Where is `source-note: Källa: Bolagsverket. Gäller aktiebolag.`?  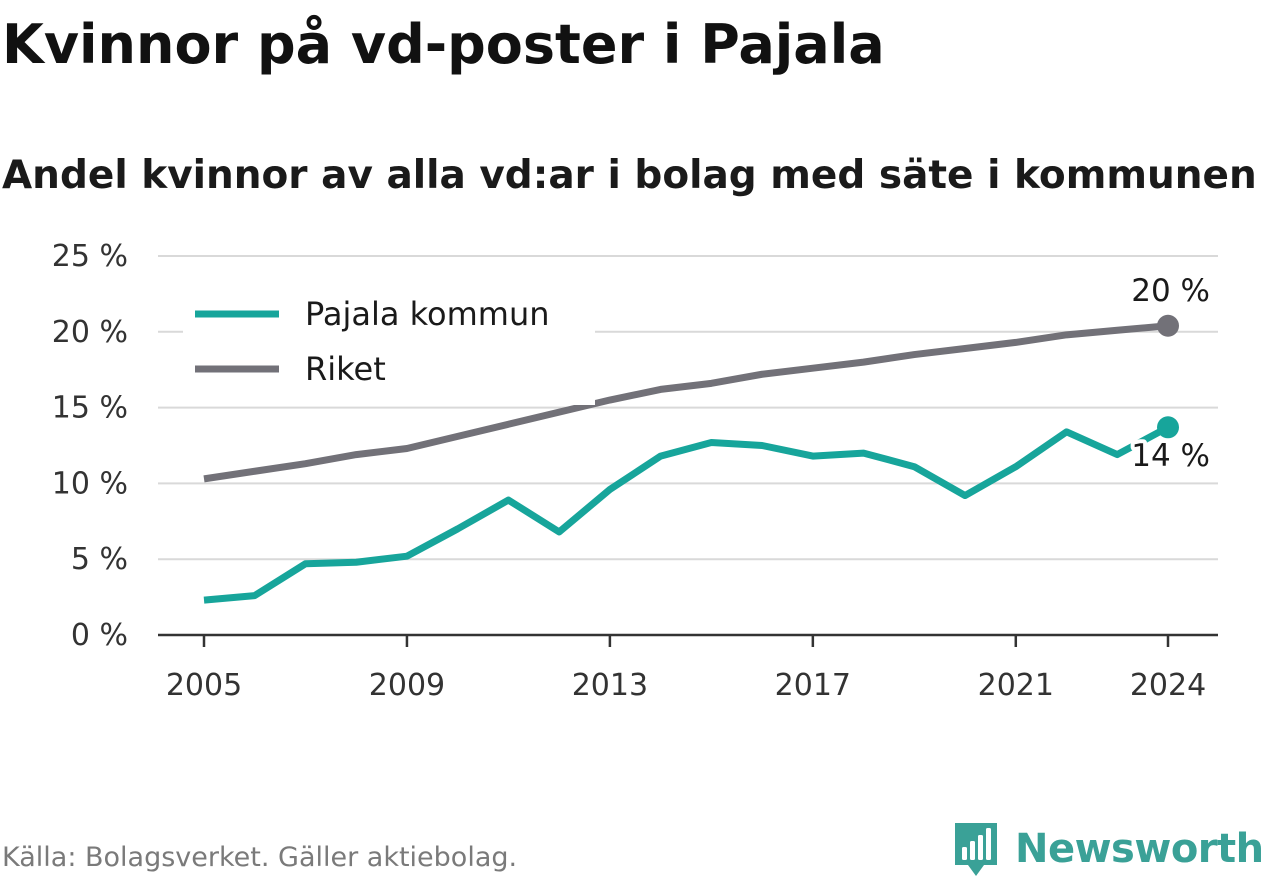
source-note: Källa: Bolagsverket. Gäller aktiebolag. is located at coordinates (260, 857).